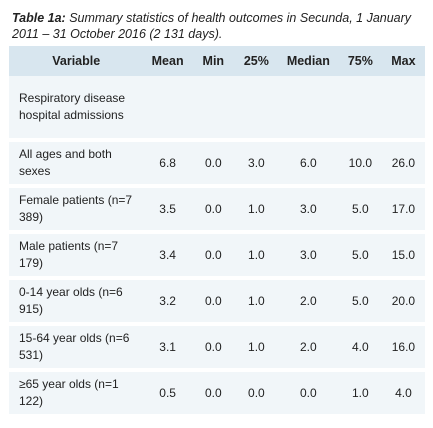 The image size is (433, 428). Describe the element at coordinates (403, 61) in the screenshot. I see `header-max: Max` at that location.